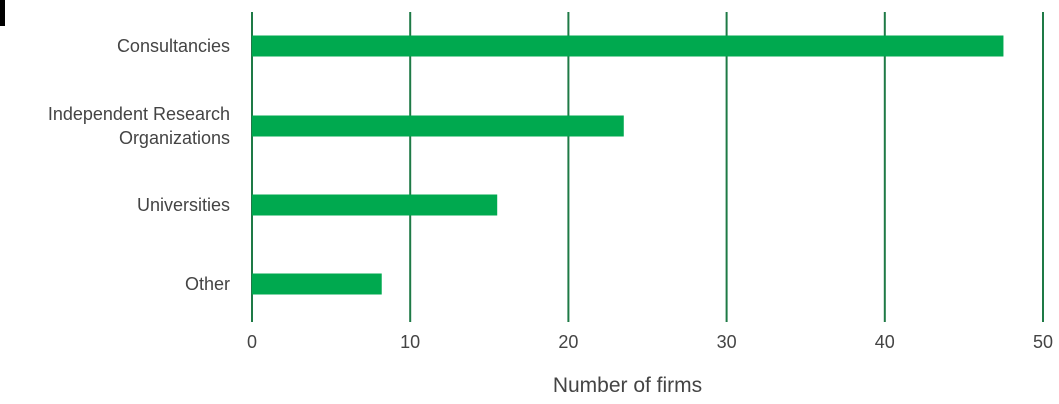 This screenshot has height=404, width=1059. What do you see at coordinates (727, 342) in the screenshot?
I see `x-tick-label: 30` at bounding box center [727, 342].